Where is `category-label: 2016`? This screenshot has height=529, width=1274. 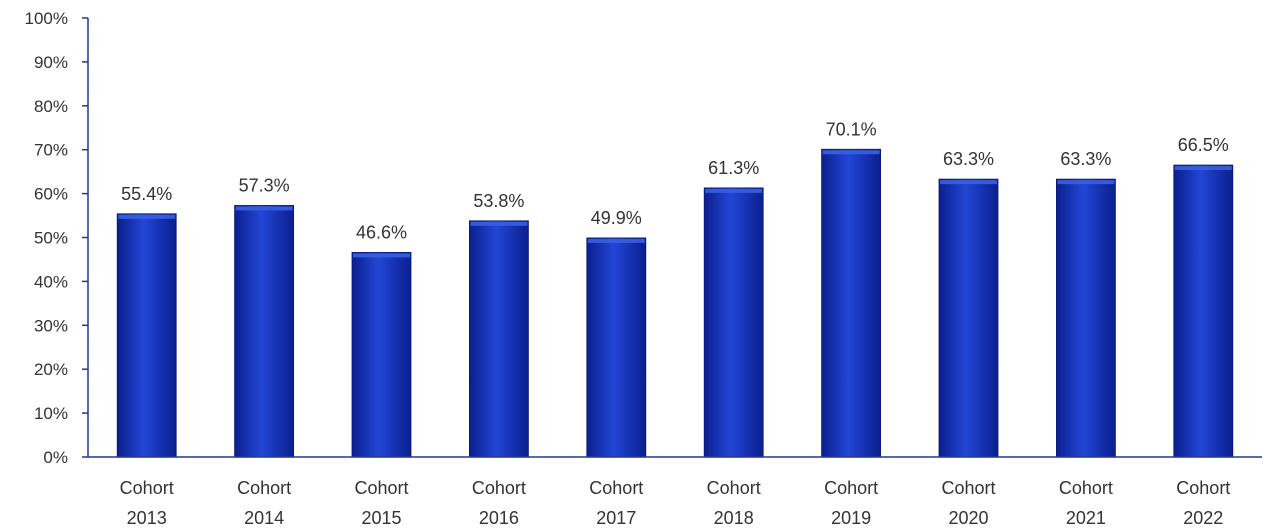
category-label: 2016 is located at coordinates (499, 518).